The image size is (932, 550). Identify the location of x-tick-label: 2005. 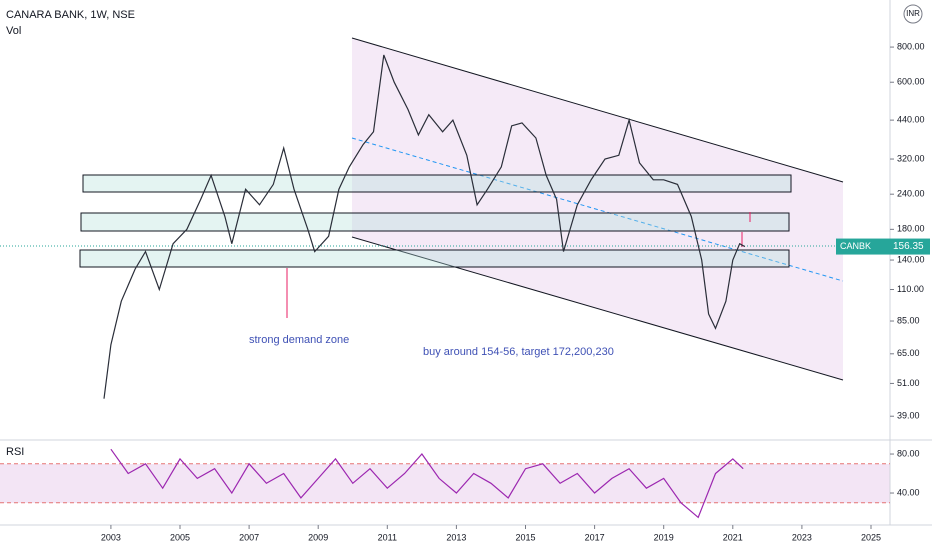
(180, 537).